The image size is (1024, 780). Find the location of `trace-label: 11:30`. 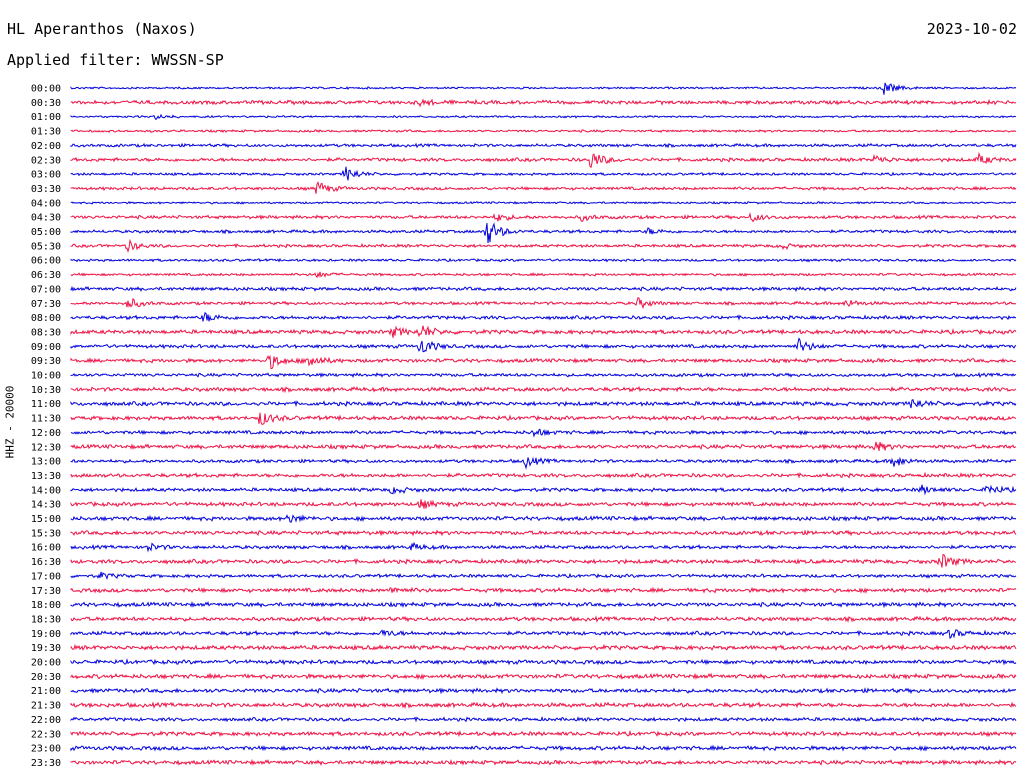

trace-label: 11:30 is located at coordinates (46, 419).